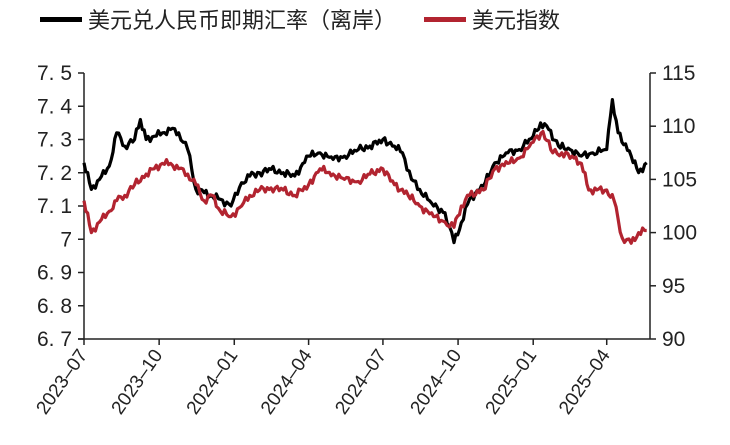  I want to click on y-left-tick-label: 6. 9, so click(54, 273).